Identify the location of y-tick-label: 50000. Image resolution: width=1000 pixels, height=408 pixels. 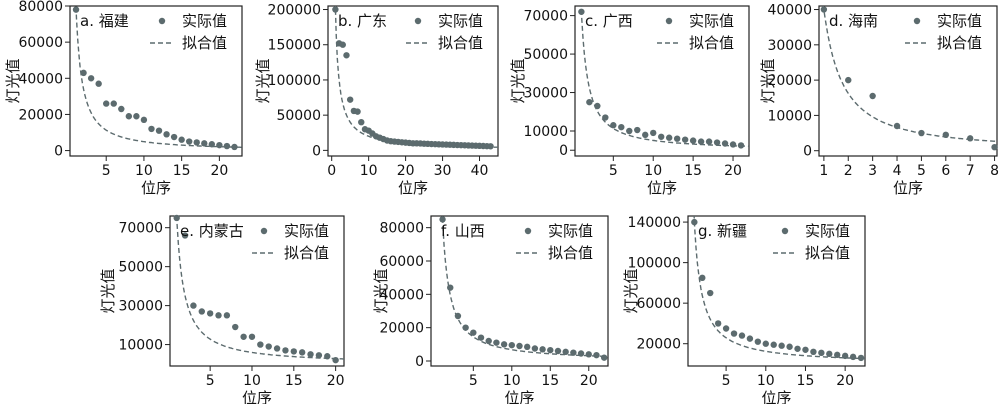
(298, 116).